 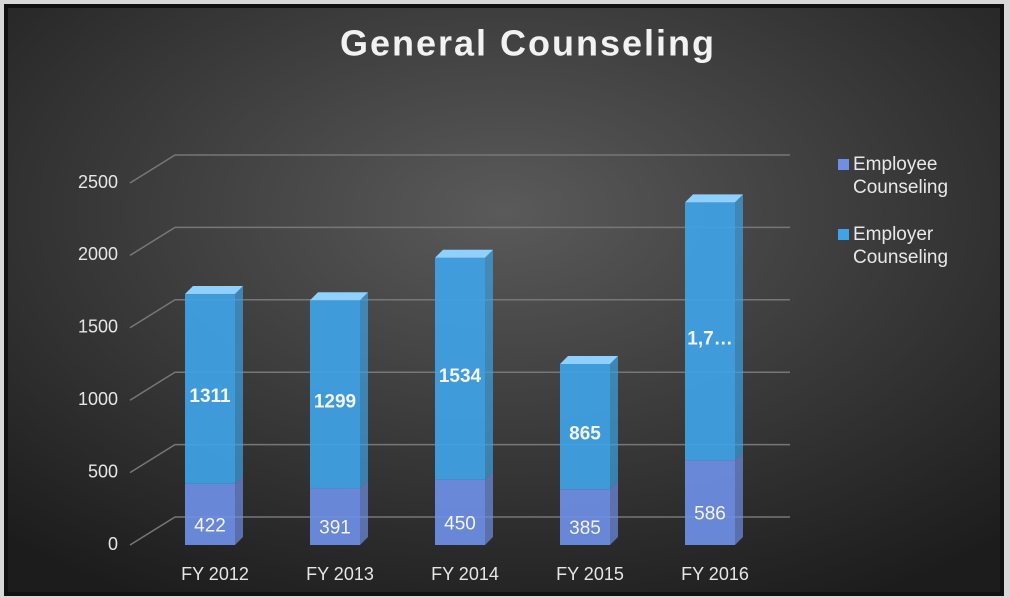 What do you see at coordinates (98, 399) in the screenshot?
I see `y-tick-label: 1000` at bounding box center [98, 399].